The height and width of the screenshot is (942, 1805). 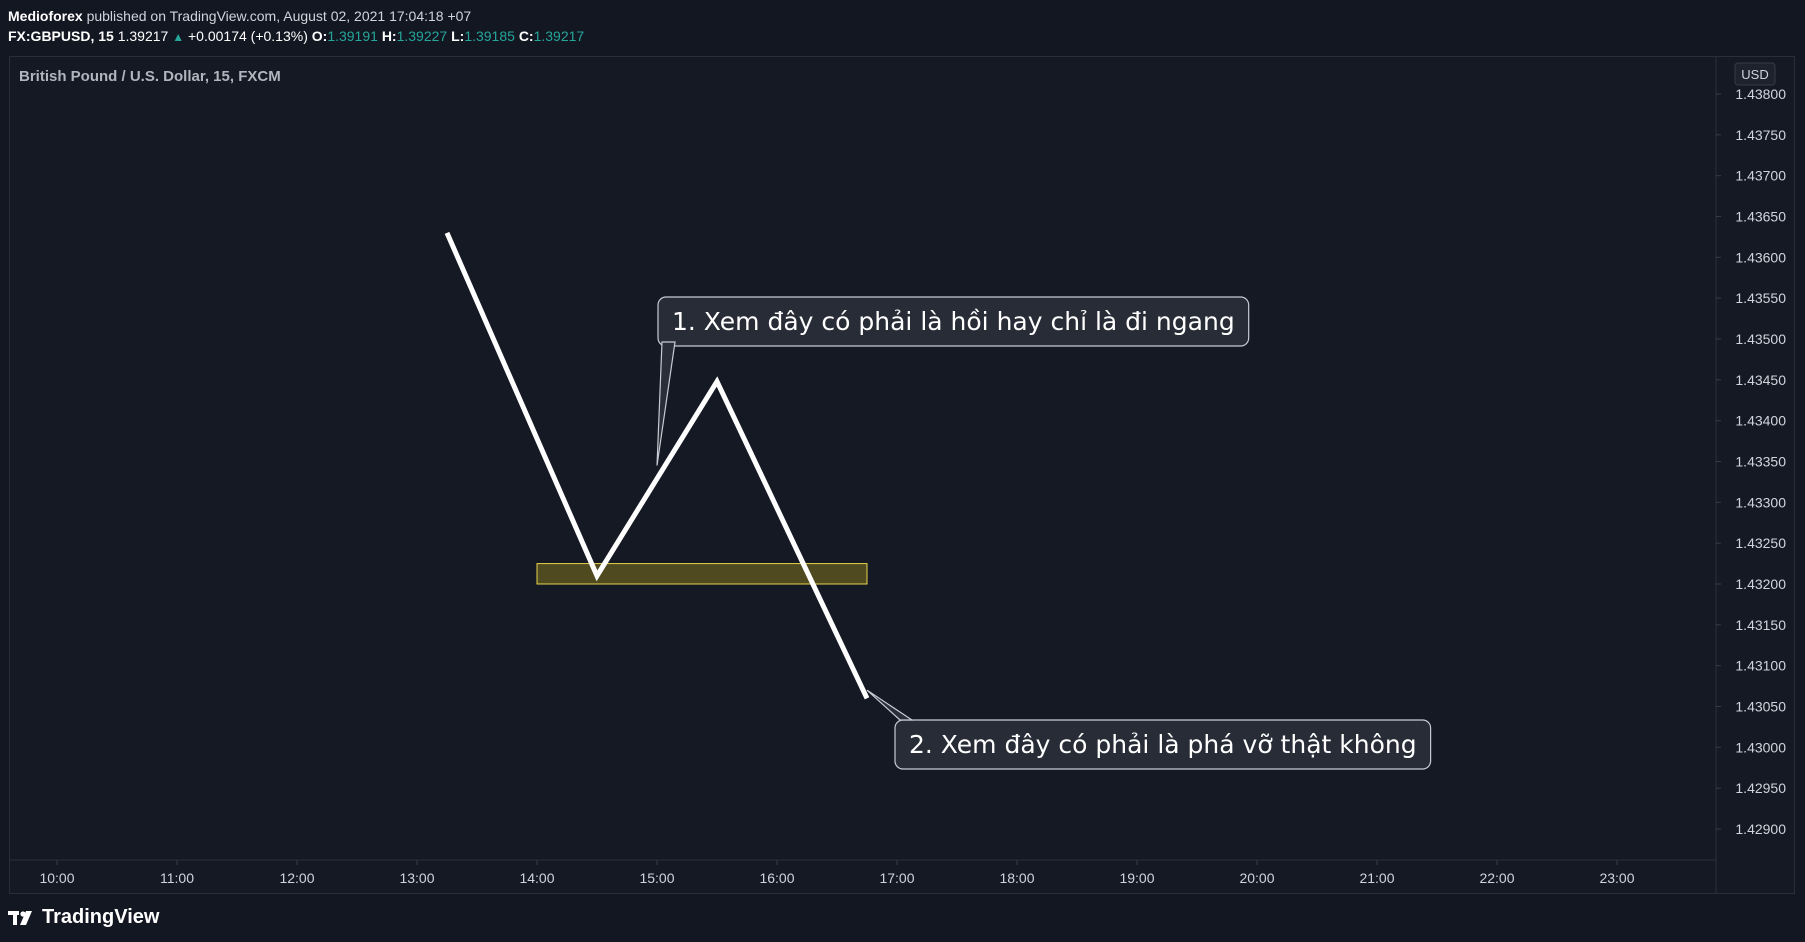 What do you see at coordinates (1496, 878) in the screenshot?
I see `time-tick-label: 22:00` at bounding box center [1496, 878].